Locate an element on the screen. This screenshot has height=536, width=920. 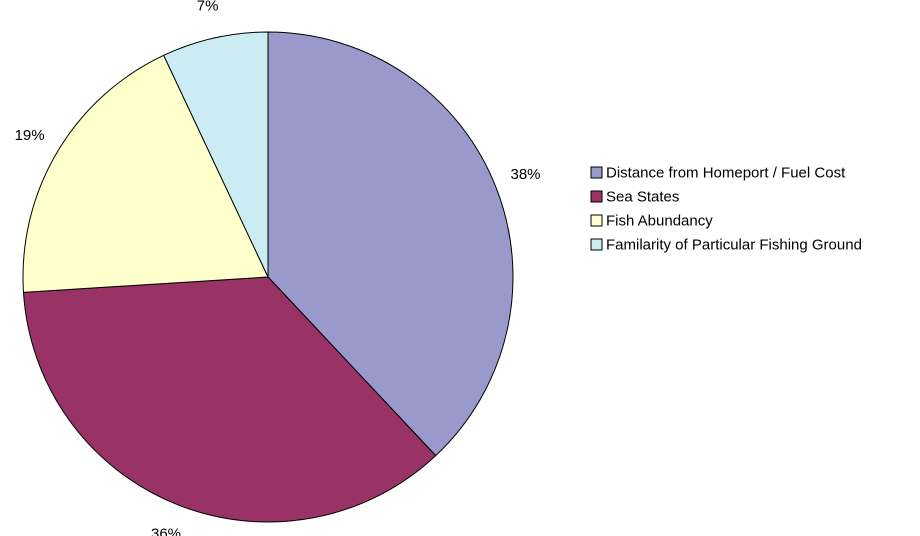
slice-percent-label: 19% is located at coordinates (30, 135).